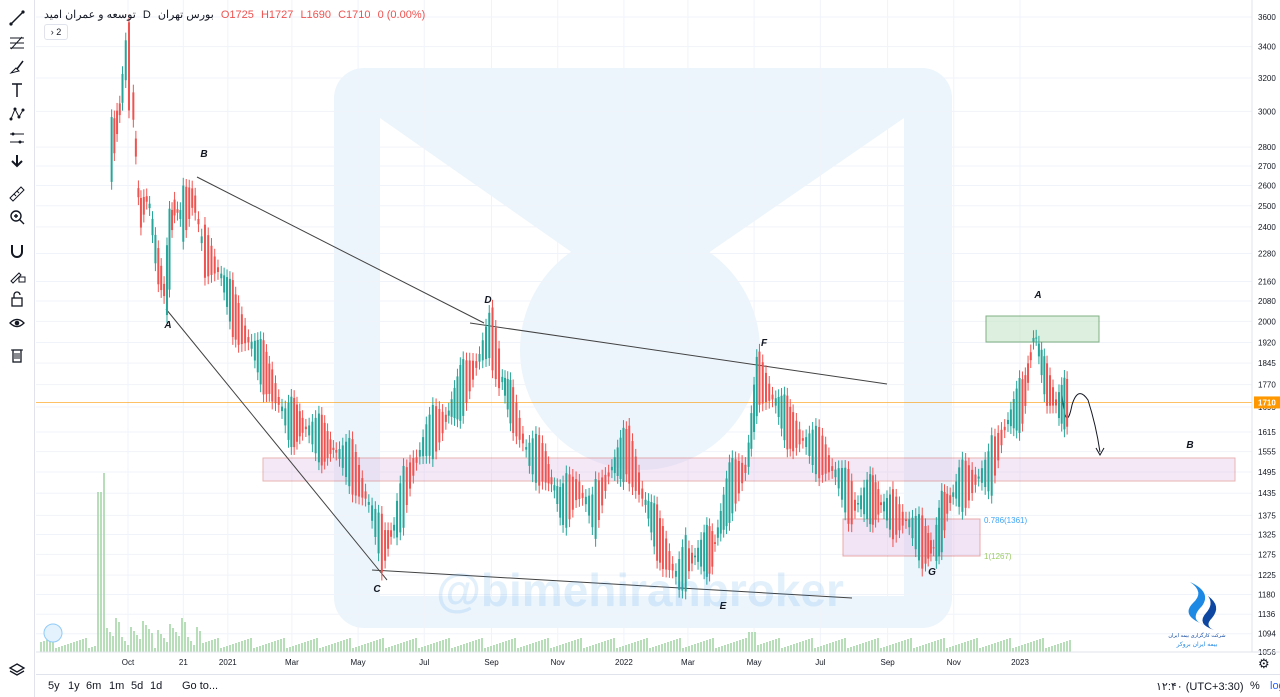  Describe the element at coordinates (1255, 686) in the screenshot. I see `percent-toggle: %` at that location.